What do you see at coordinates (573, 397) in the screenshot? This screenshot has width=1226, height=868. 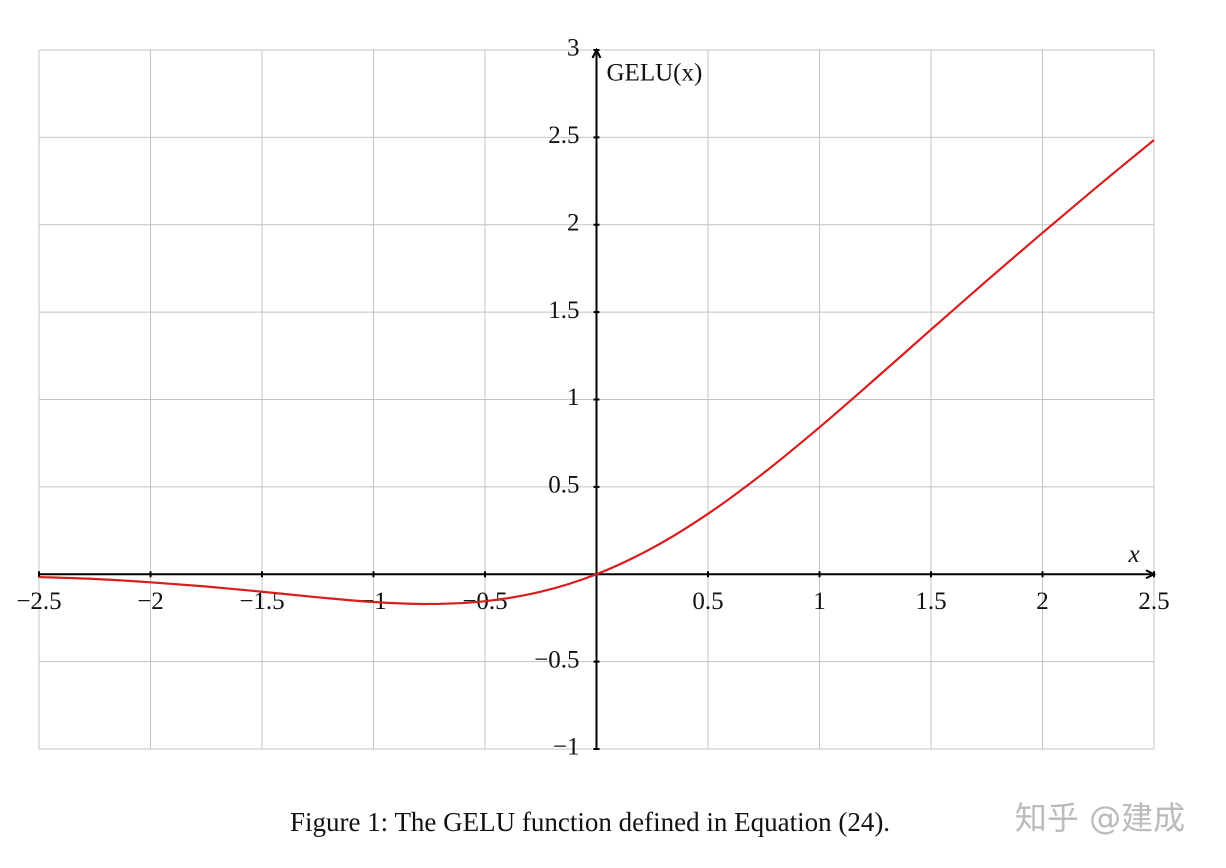 I see `y-tick-label: 1` at bounding box center [573, 397].